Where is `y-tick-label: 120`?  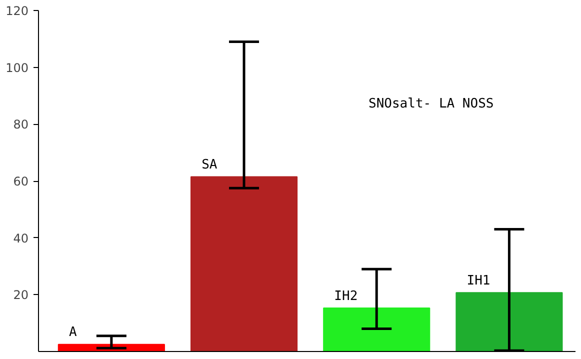
y-tick-label: 120 is located at coordinates (17, 11).